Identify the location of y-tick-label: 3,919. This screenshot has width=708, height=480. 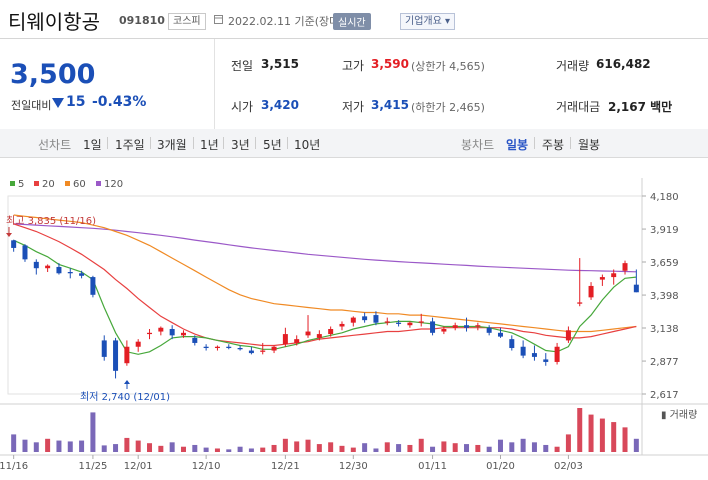
(664, 230).